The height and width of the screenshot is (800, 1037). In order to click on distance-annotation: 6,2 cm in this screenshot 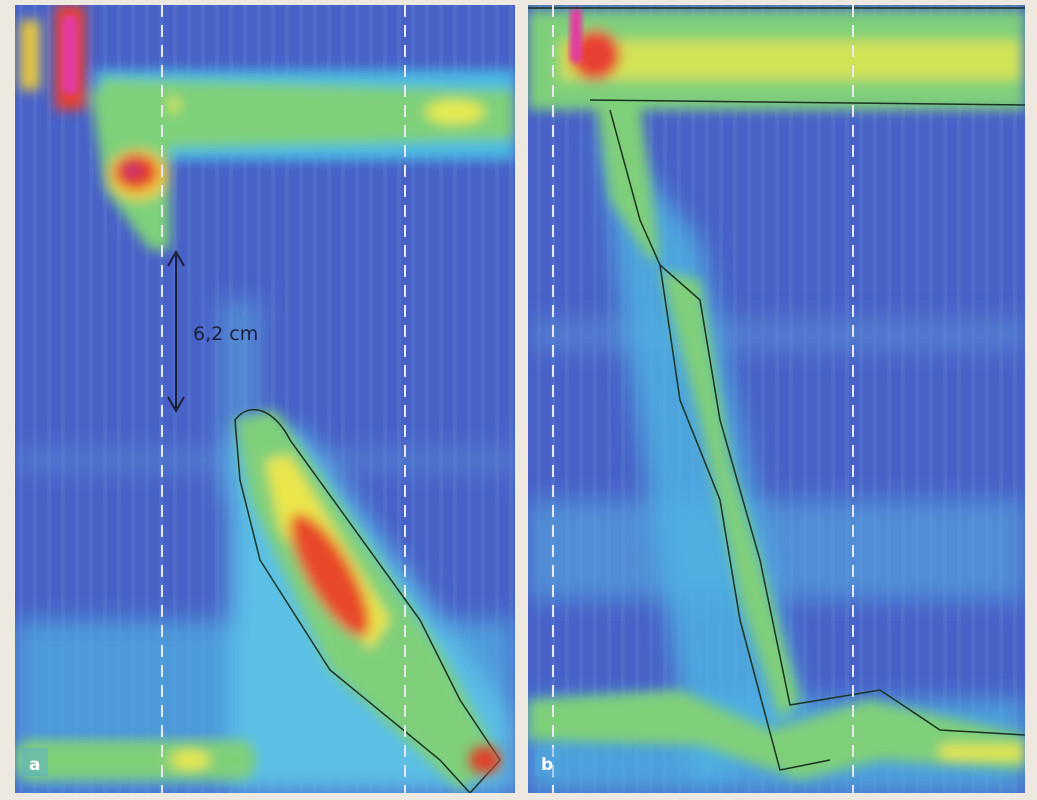, I will do `click(225, 334)`.